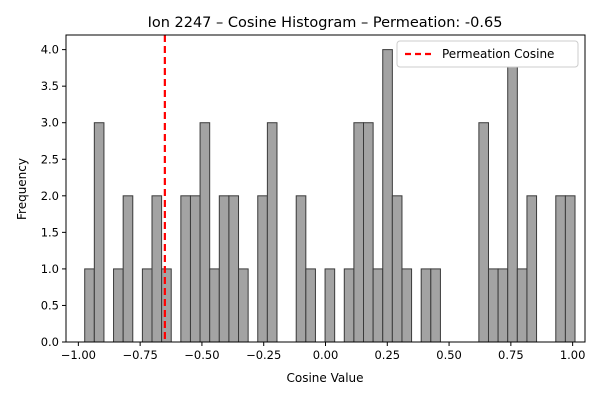 The image size is (600, 400). What do you see at coordinates (511, 355) in the screenshot?
I see `x-tick-label: 0.75` at bounding box center [511, 355].